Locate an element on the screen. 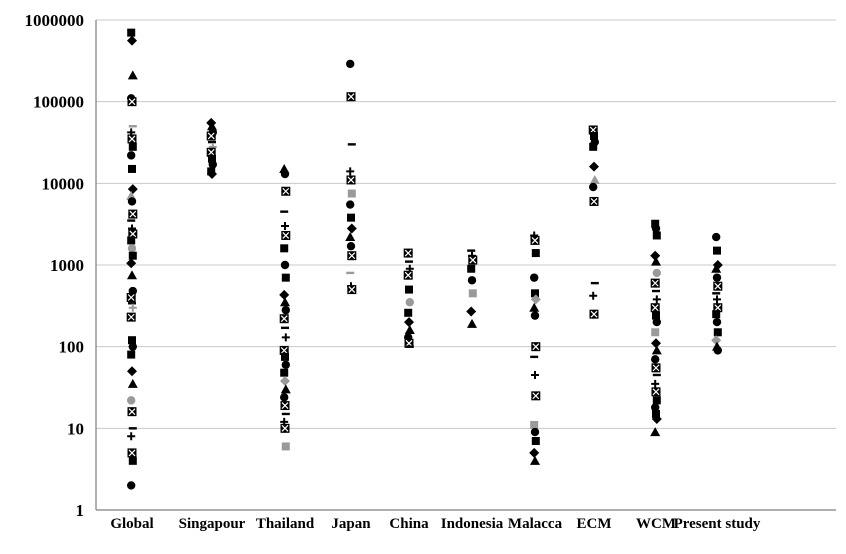  y-tick-label: 10000 is located at coordinates (63, 183).